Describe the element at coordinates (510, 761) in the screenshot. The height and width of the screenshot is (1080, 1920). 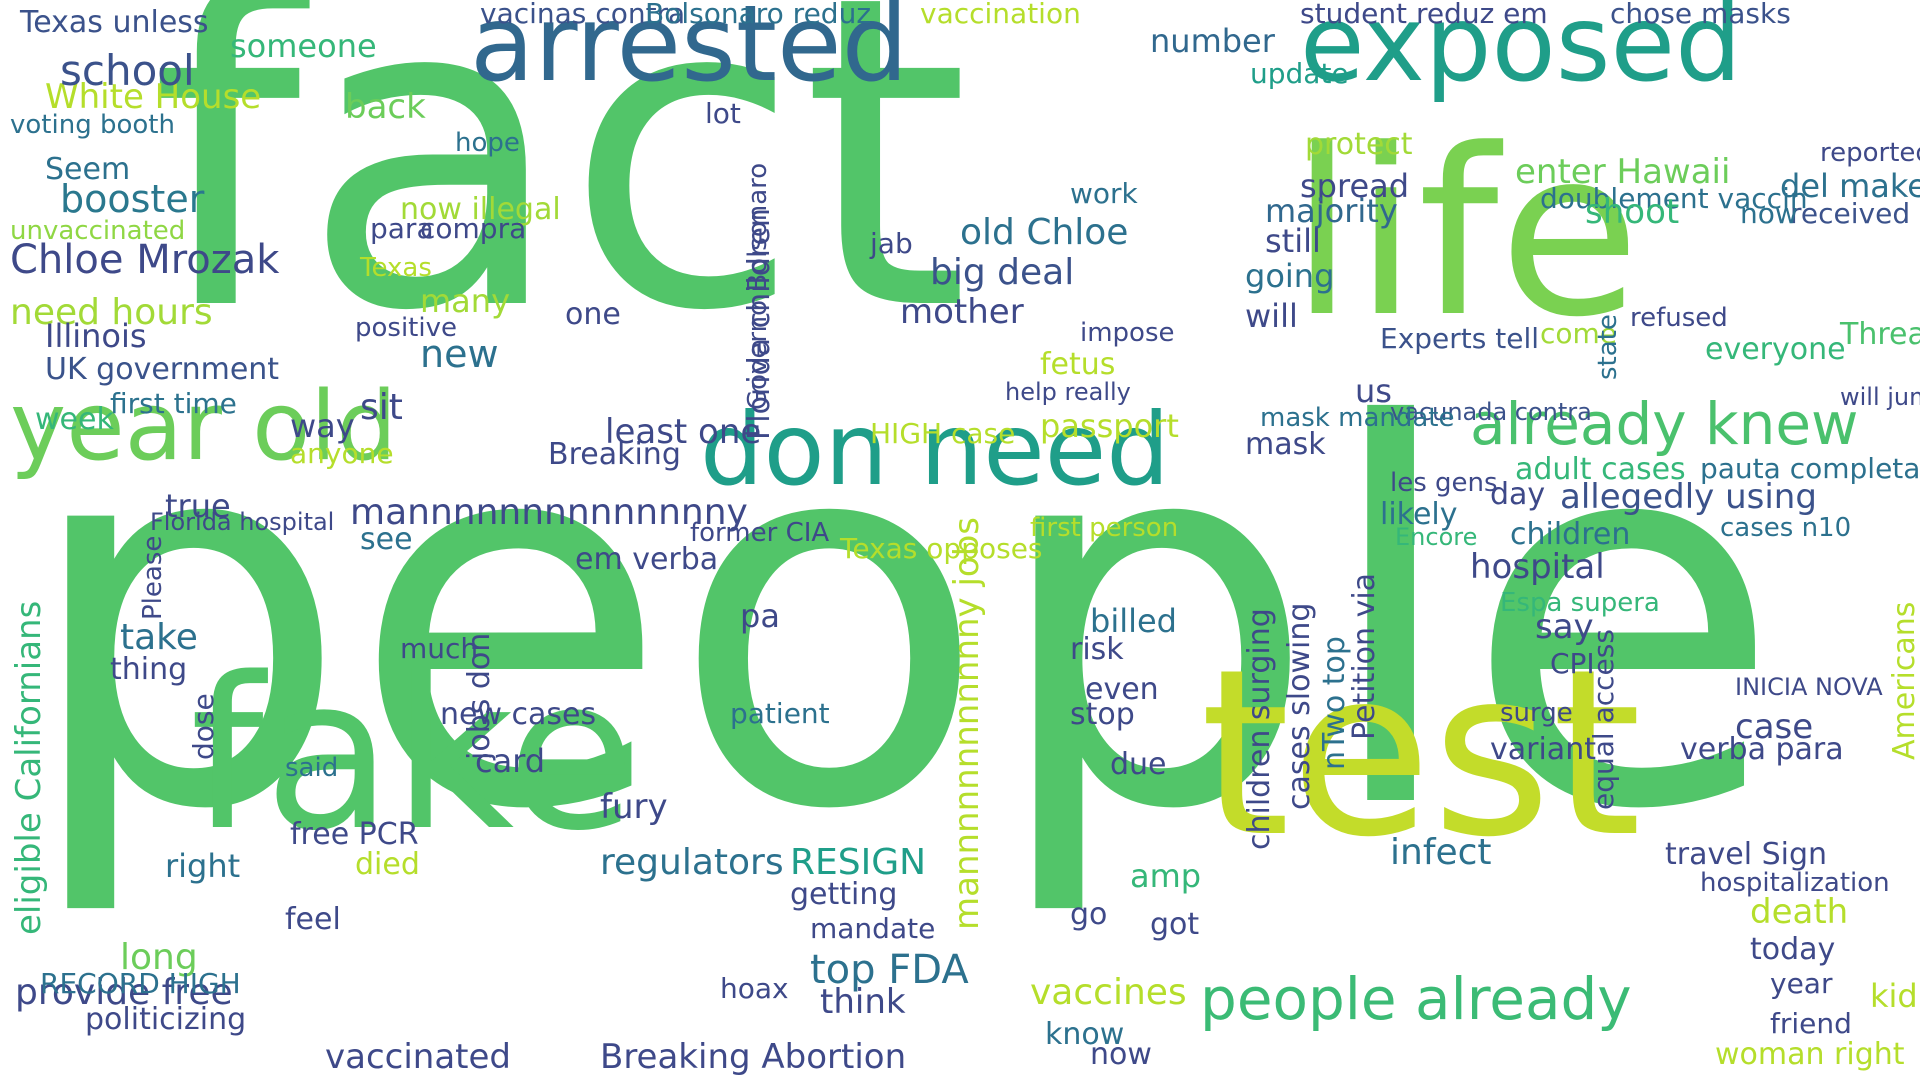
I see `word-cloud-word: card` at that location.